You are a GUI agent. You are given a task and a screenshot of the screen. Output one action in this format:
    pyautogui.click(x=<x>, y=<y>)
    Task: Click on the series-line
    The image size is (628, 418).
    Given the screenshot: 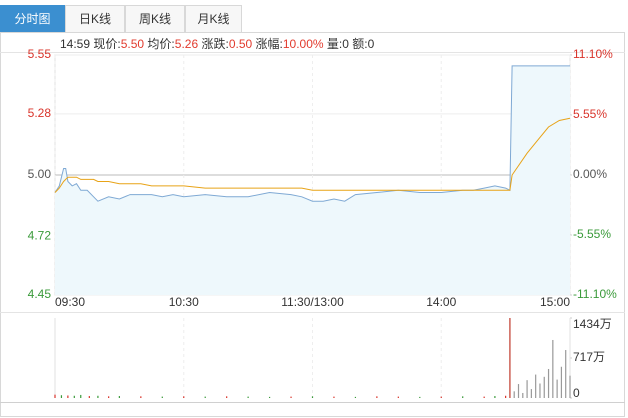 What is the action you would take?
    pyautogui.click(x=312, y=155)
    